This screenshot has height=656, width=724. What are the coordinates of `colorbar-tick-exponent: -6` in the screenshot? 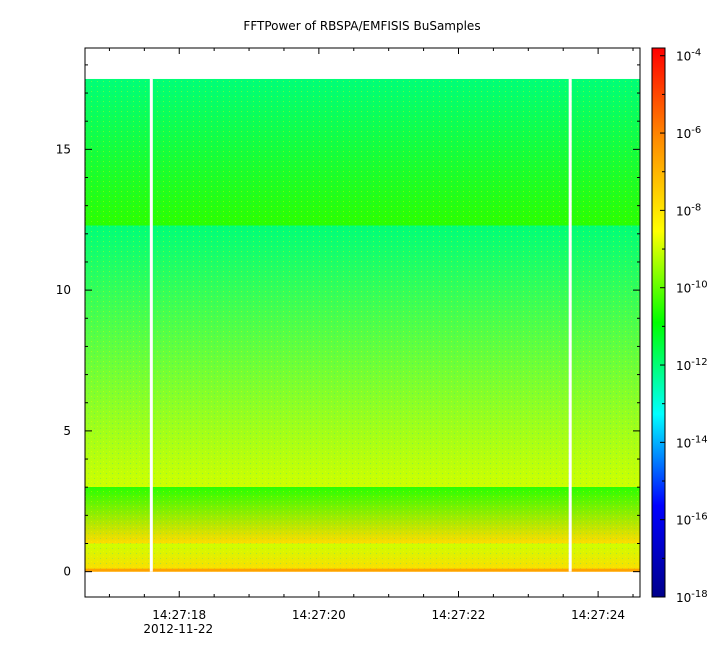 It's located at (696, 130).